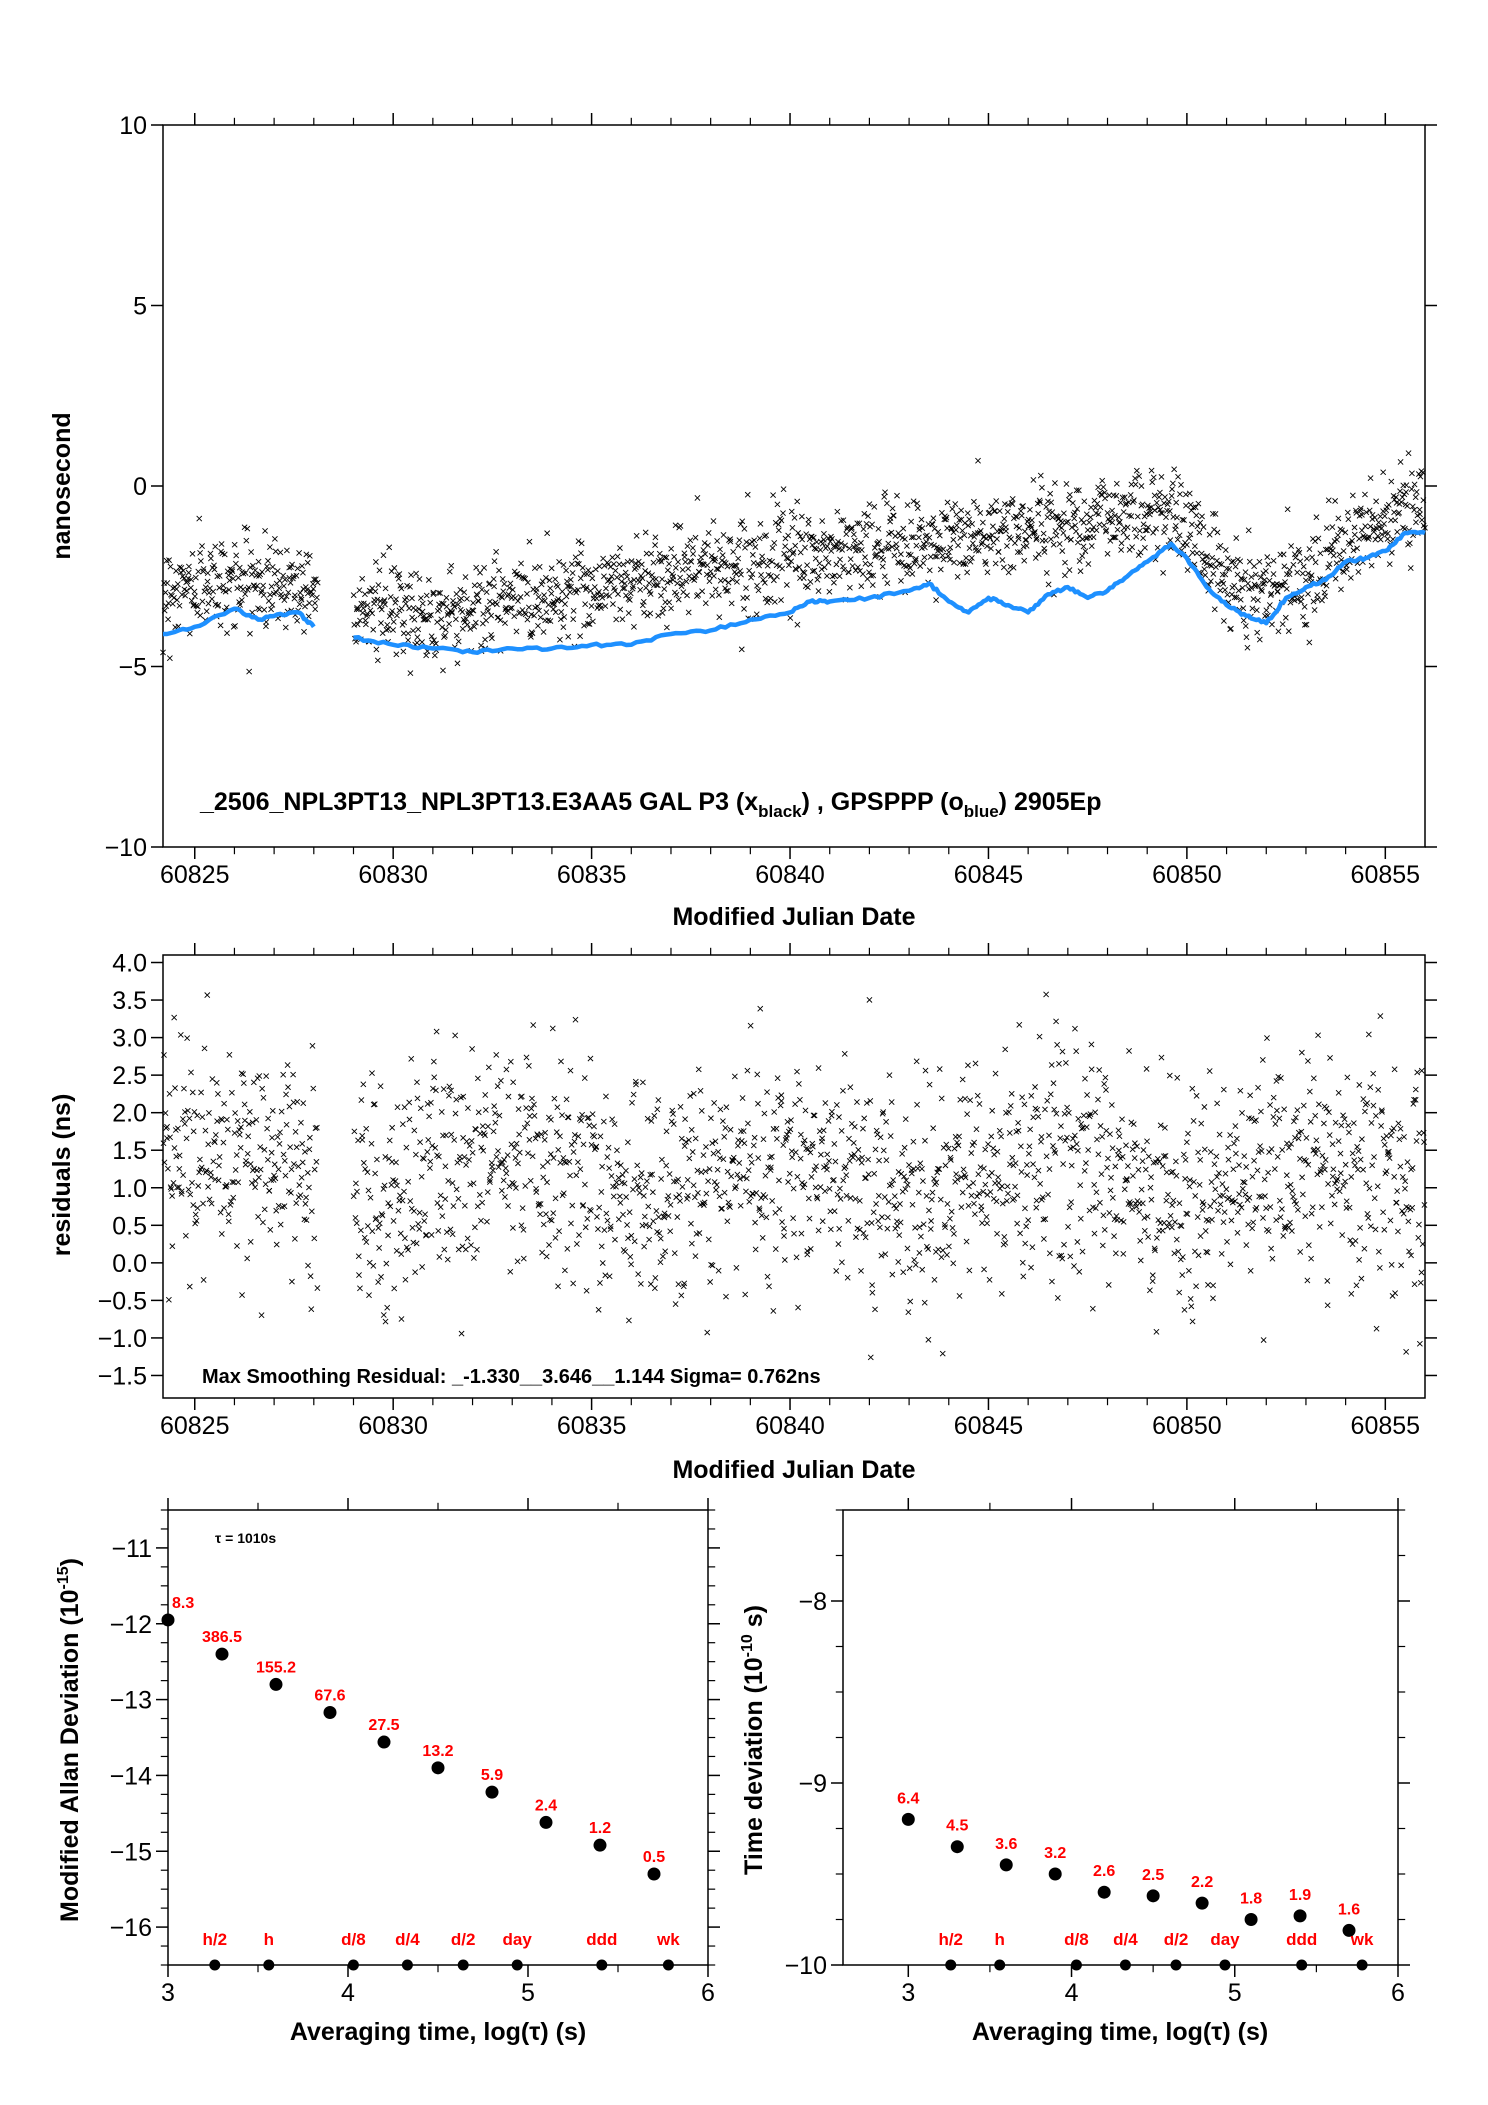 This screenshot has width=1488, height=2105. Describe the element at coordinates (1097, 1752) in the screenshot. I see `tdev-axes: 3 4 5 6−8−9−10` at that location.